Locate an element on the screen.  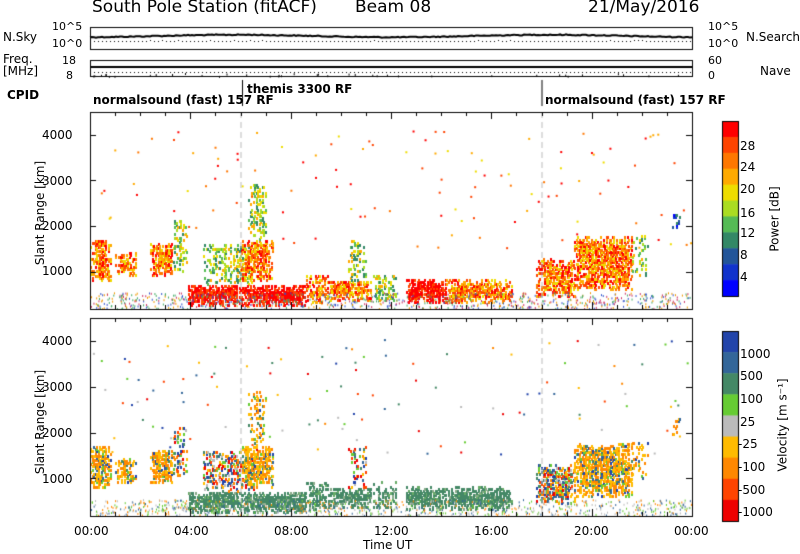
noise-tick-low-right: 10^0 is located at coordinates (723, 43).